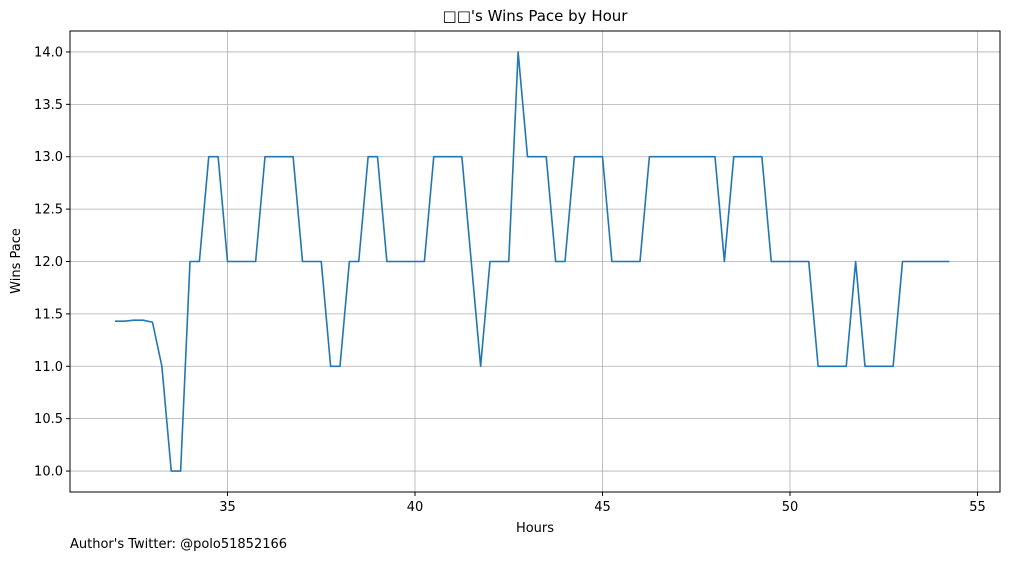  I want to click on y-tick-label: 14.0, so click(48, 52).